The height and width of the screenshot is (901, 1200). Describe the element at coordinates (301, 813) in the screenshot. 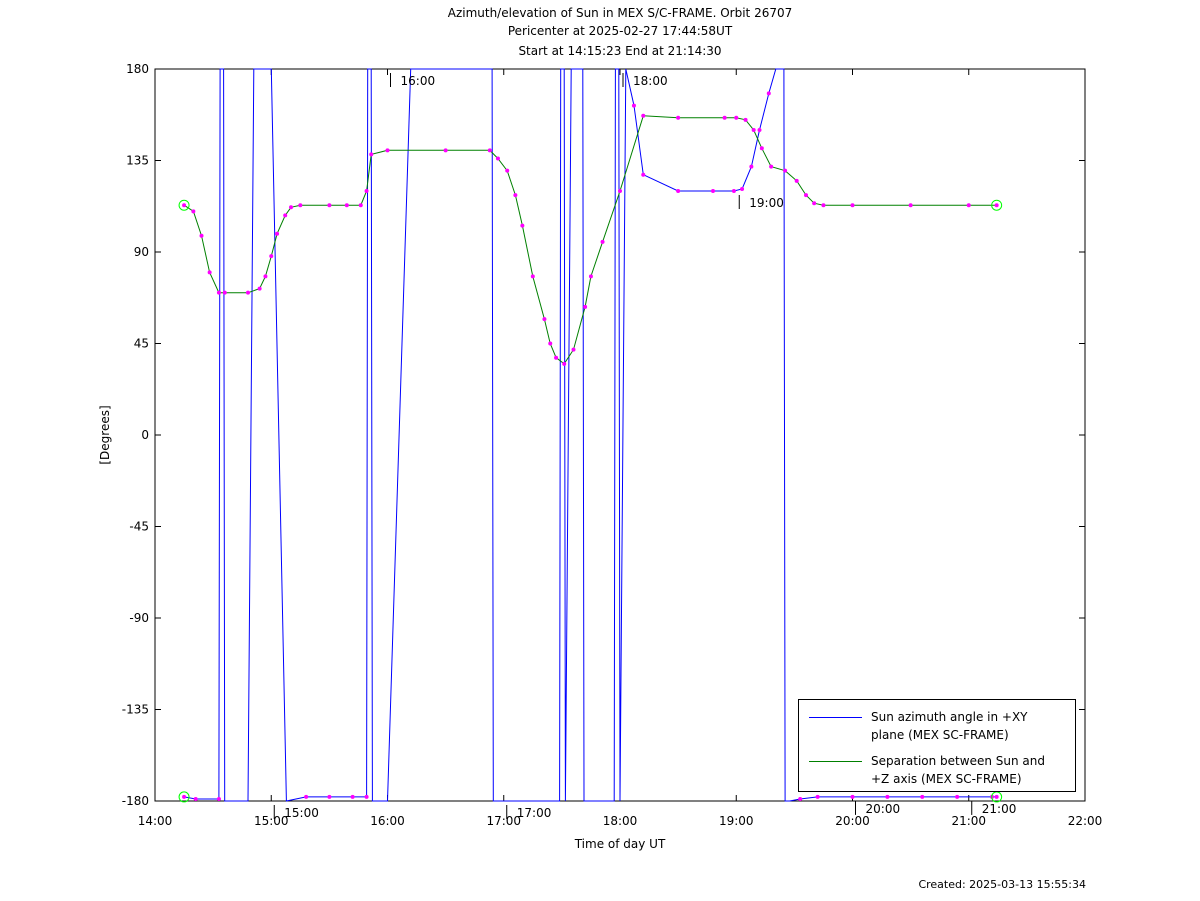

I see `time-annotation-label: 15:00` at that location.